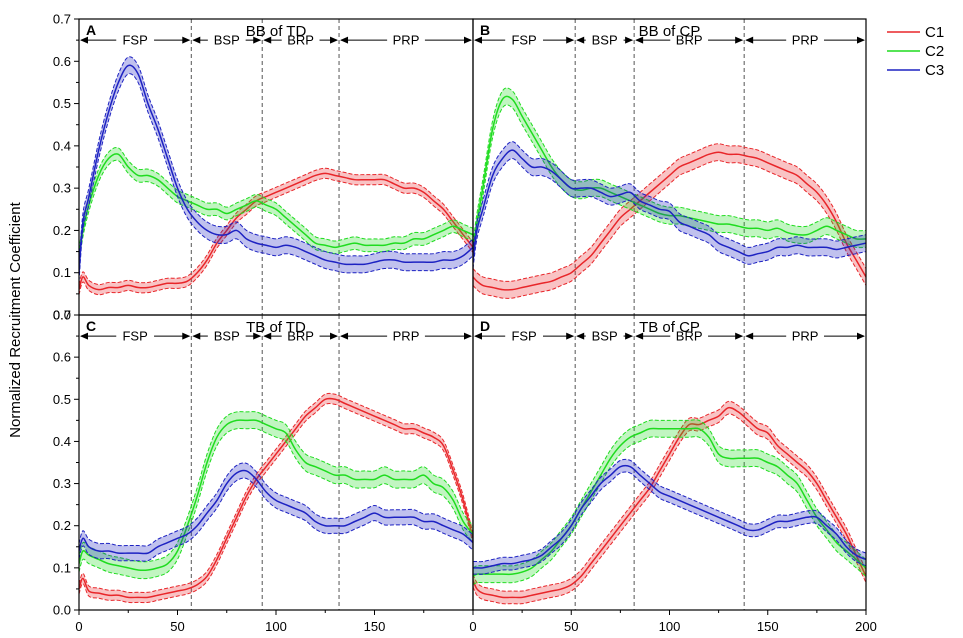  Describe the element at coordinates (406, 336) in the screenshot. I see `phase-label-c-3: PRP` at that location.